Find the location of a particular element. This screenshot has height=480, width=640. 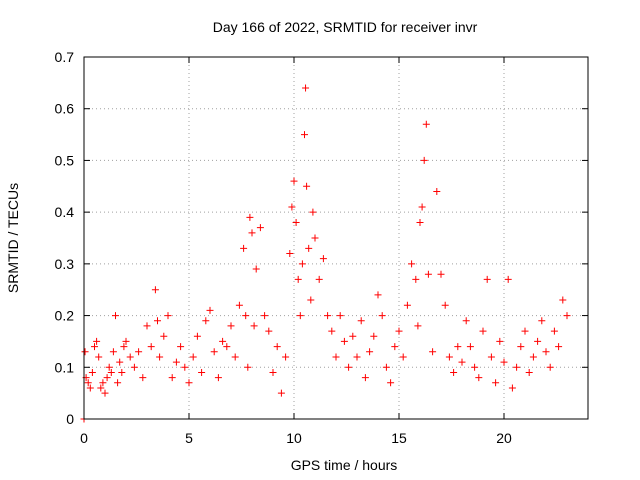

x-tick-label: 20 is located at coordinates (504, 438).